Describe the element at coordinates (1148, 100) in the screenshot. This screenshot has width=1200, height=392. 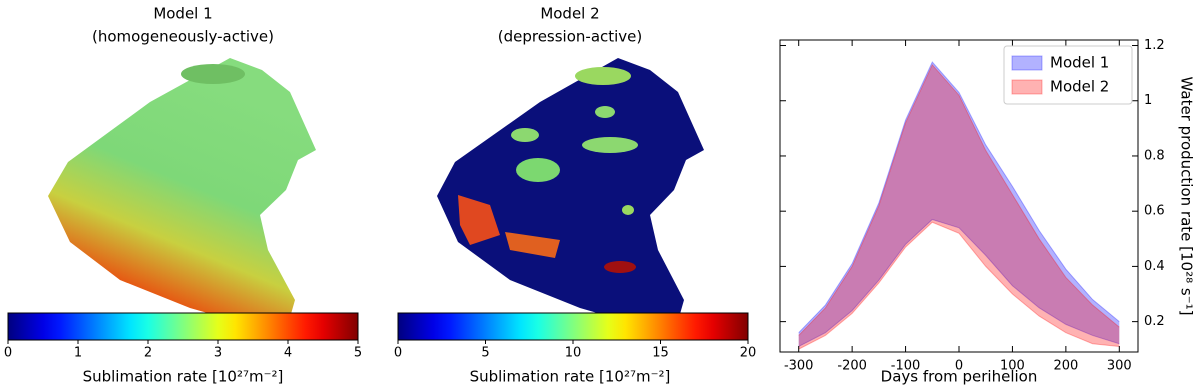
I see `y-tick-label: 1` at that location.